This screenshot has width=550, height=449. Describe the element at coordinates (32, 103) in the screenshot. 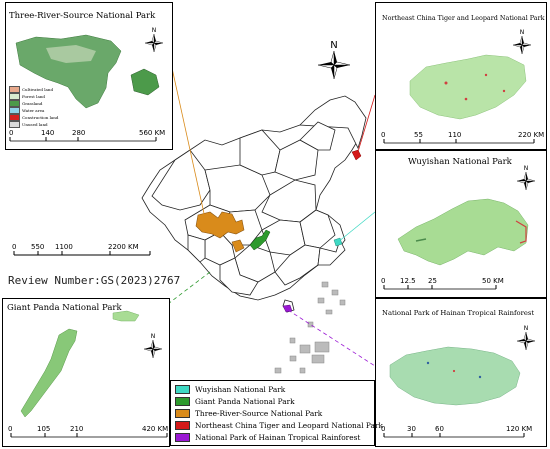

I see `landuse-label: Grassland` at that location.